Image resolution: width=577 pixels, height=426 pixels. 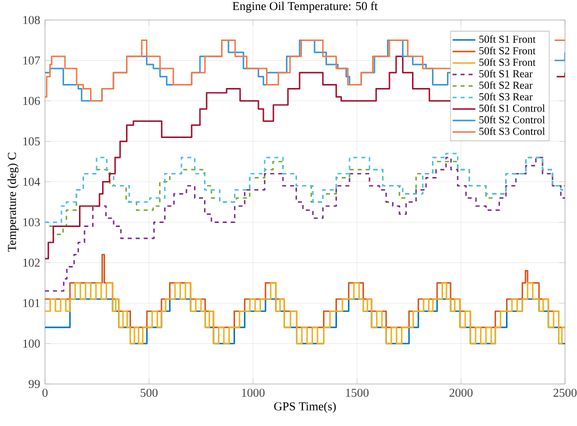 What do you see at coordinates (506, 74) in the screenshot?
I see `legend-label: 50ft S1 Rear` at bounding box center [506, 74].